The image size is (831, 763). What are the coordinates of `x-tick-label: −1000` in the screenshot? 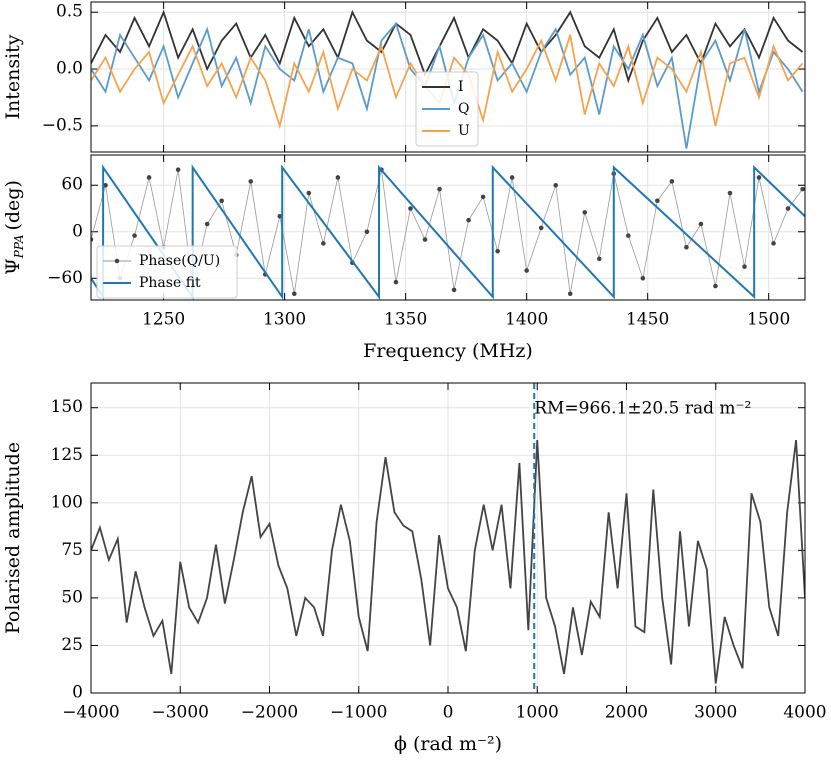 It's located at (359, 713).